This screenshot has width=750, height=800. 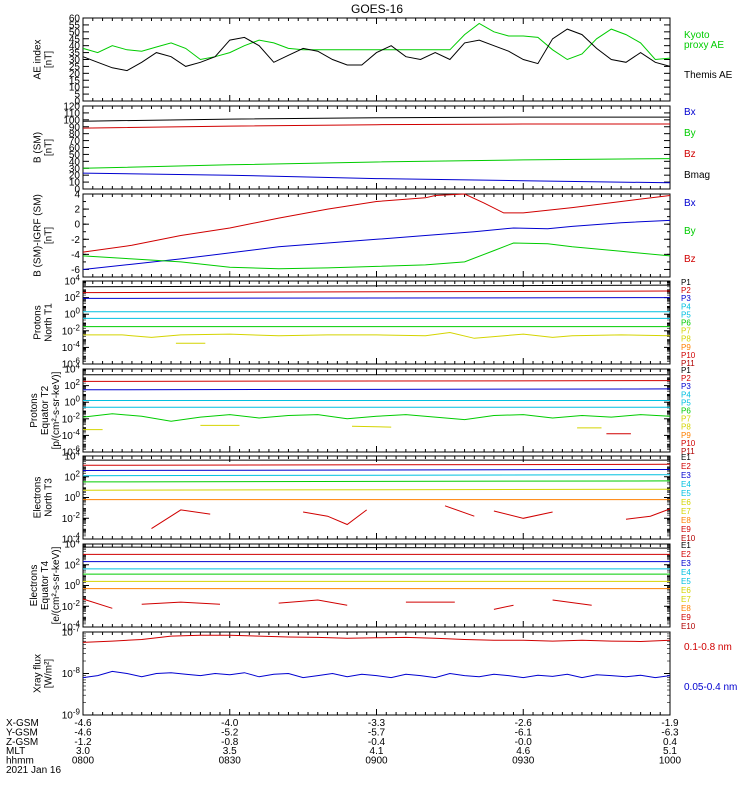 I want to click on y-tick-label: -4, so click(x=75, y=255).